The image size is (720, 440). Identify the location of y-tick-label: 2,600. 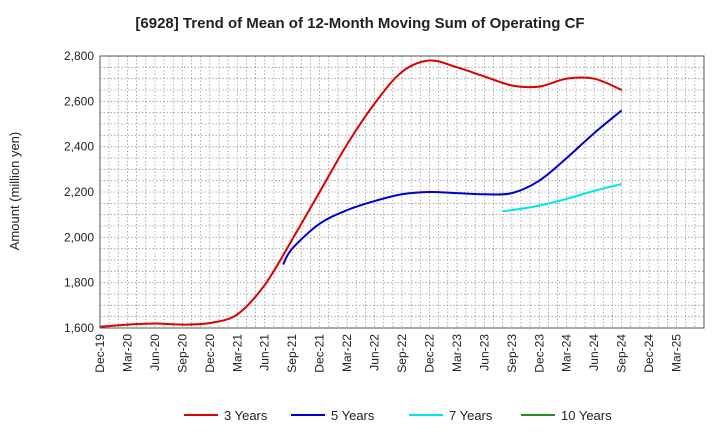
(79, 101).